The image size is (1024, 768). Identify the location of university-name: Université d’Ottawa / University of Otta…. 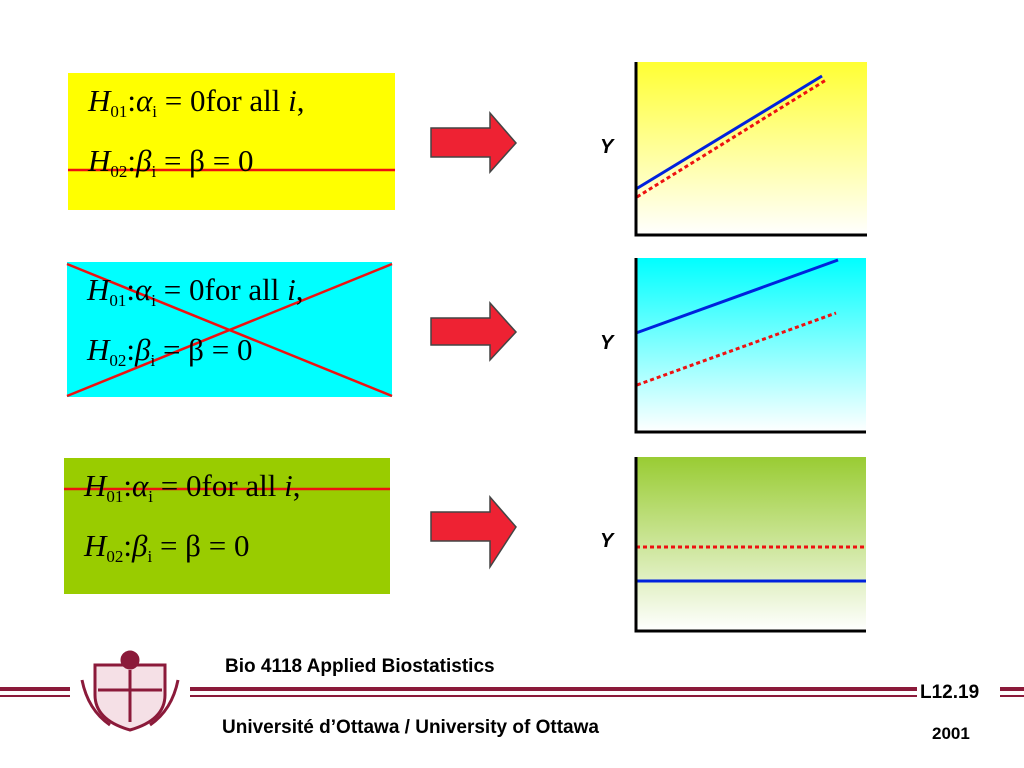
(410, 727).